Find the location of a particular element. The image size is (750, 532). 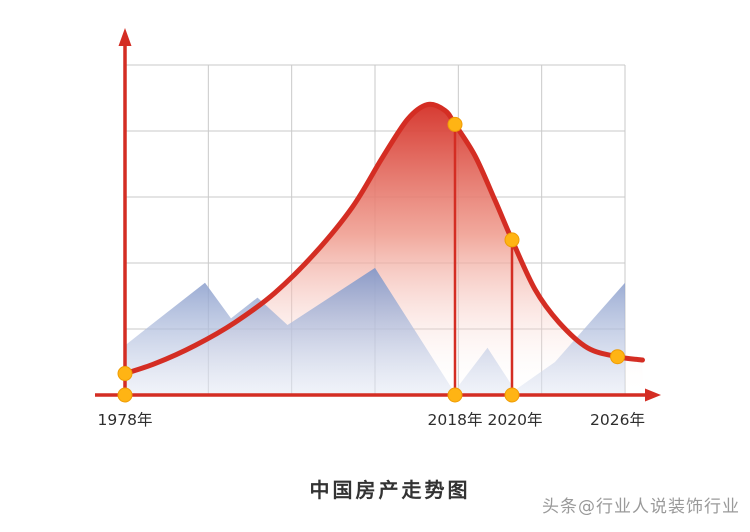

marker-vlines is located at coordinates (483, 259).